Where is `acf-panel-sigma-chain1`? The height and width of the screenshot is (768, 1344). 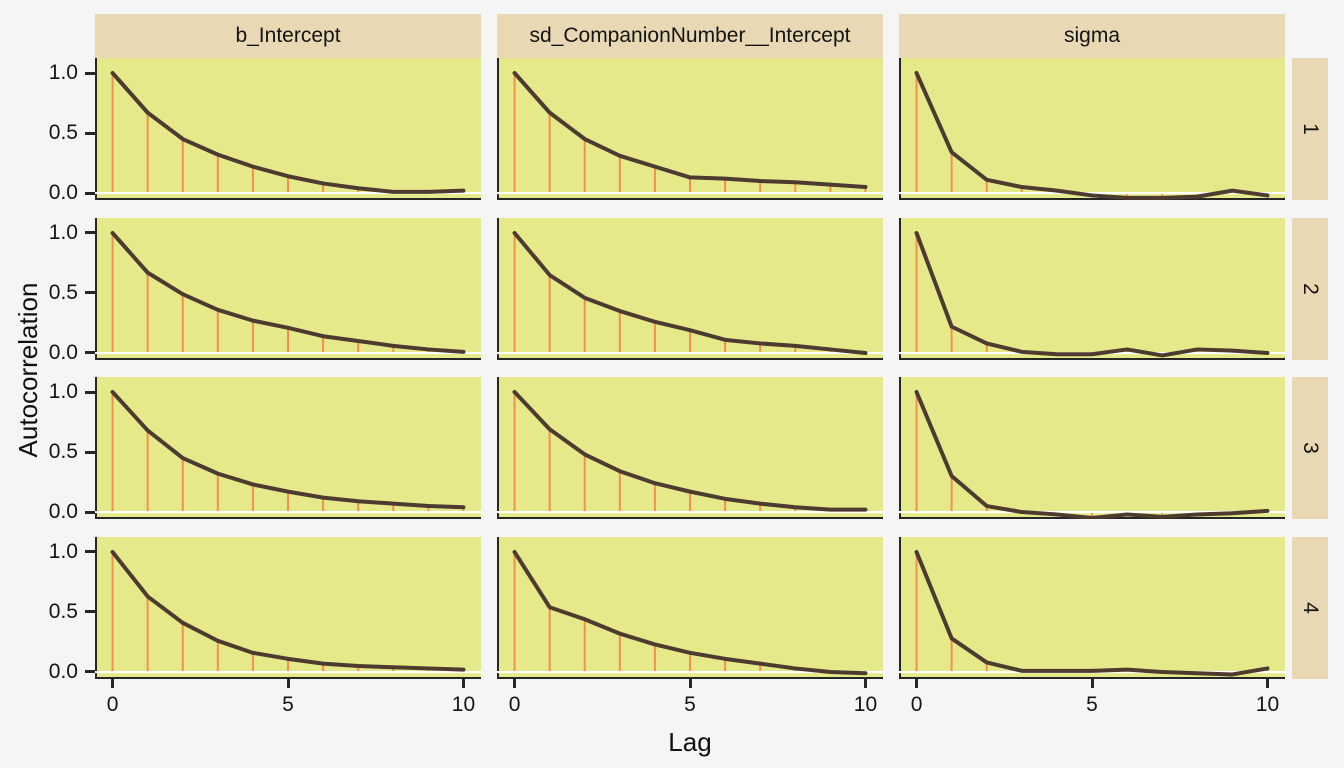
acf-panel-sigma-chain1 is located at coordinates (1092, 129).